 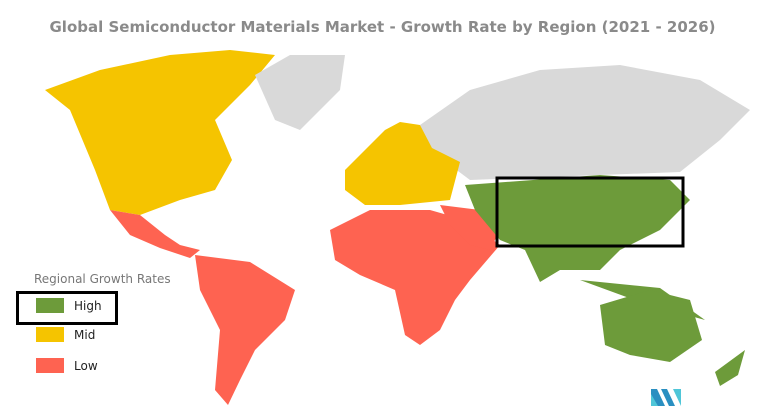 What do you see at coordinates (155, 234) in the screenshot?
I see `region-central-america` at bounding box center [155, 234].